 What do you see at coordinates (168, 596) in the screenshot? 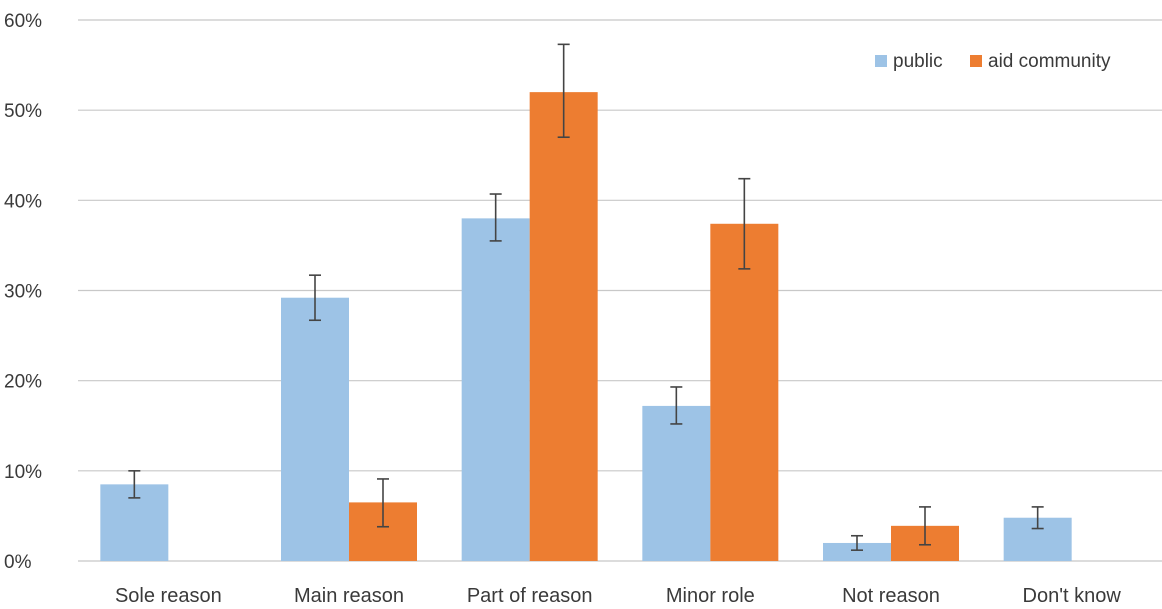
I see `x-category-label-0: Sole reason` at bounding box center [168, 596].